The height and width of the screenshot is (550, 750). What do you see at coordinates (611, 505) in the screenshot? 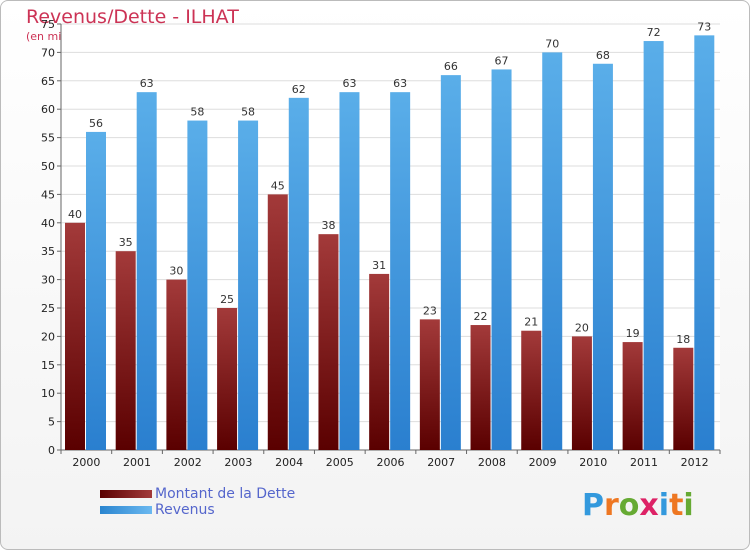
I see `logo-letter: r` at bounding box center [611, 505].